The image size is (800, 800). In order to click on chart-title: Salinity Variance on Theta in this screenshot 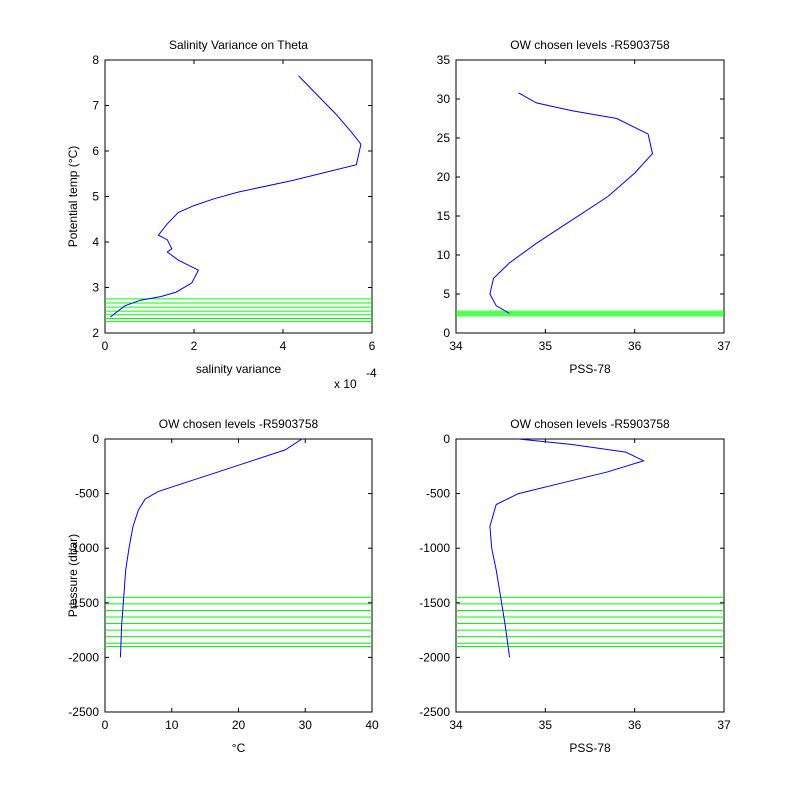, I will do `click(238, 45)`.